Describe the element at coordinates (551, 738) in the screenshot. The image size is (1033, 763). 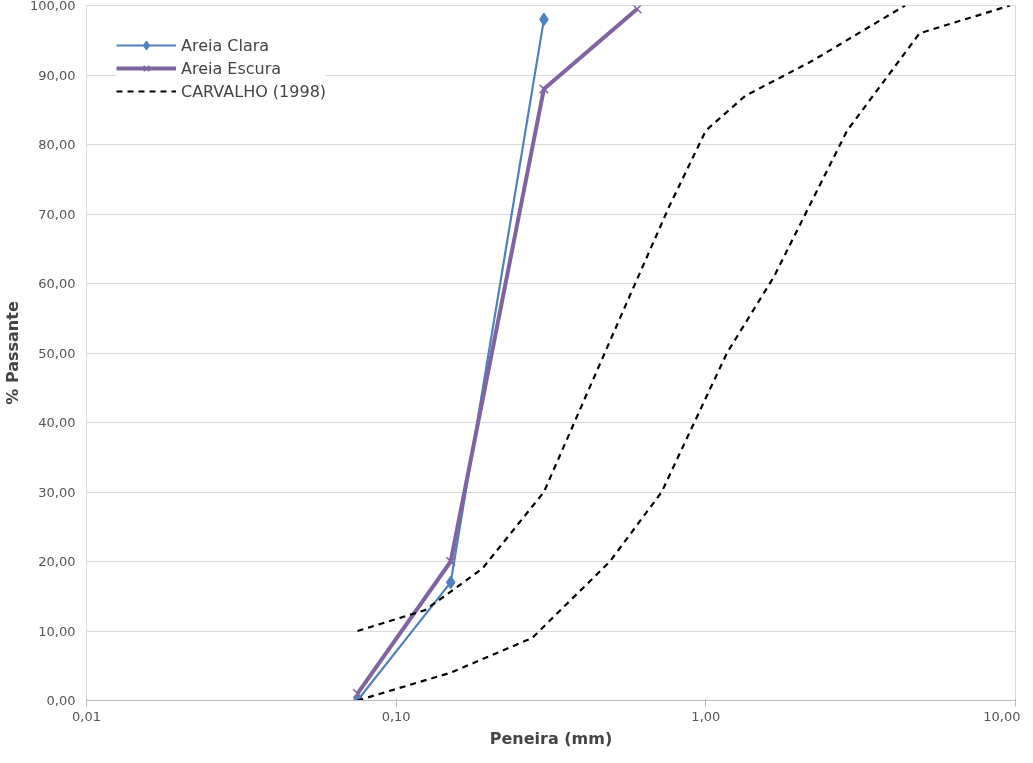
I see `x-axis-title: Peneira (mm)` at that location.